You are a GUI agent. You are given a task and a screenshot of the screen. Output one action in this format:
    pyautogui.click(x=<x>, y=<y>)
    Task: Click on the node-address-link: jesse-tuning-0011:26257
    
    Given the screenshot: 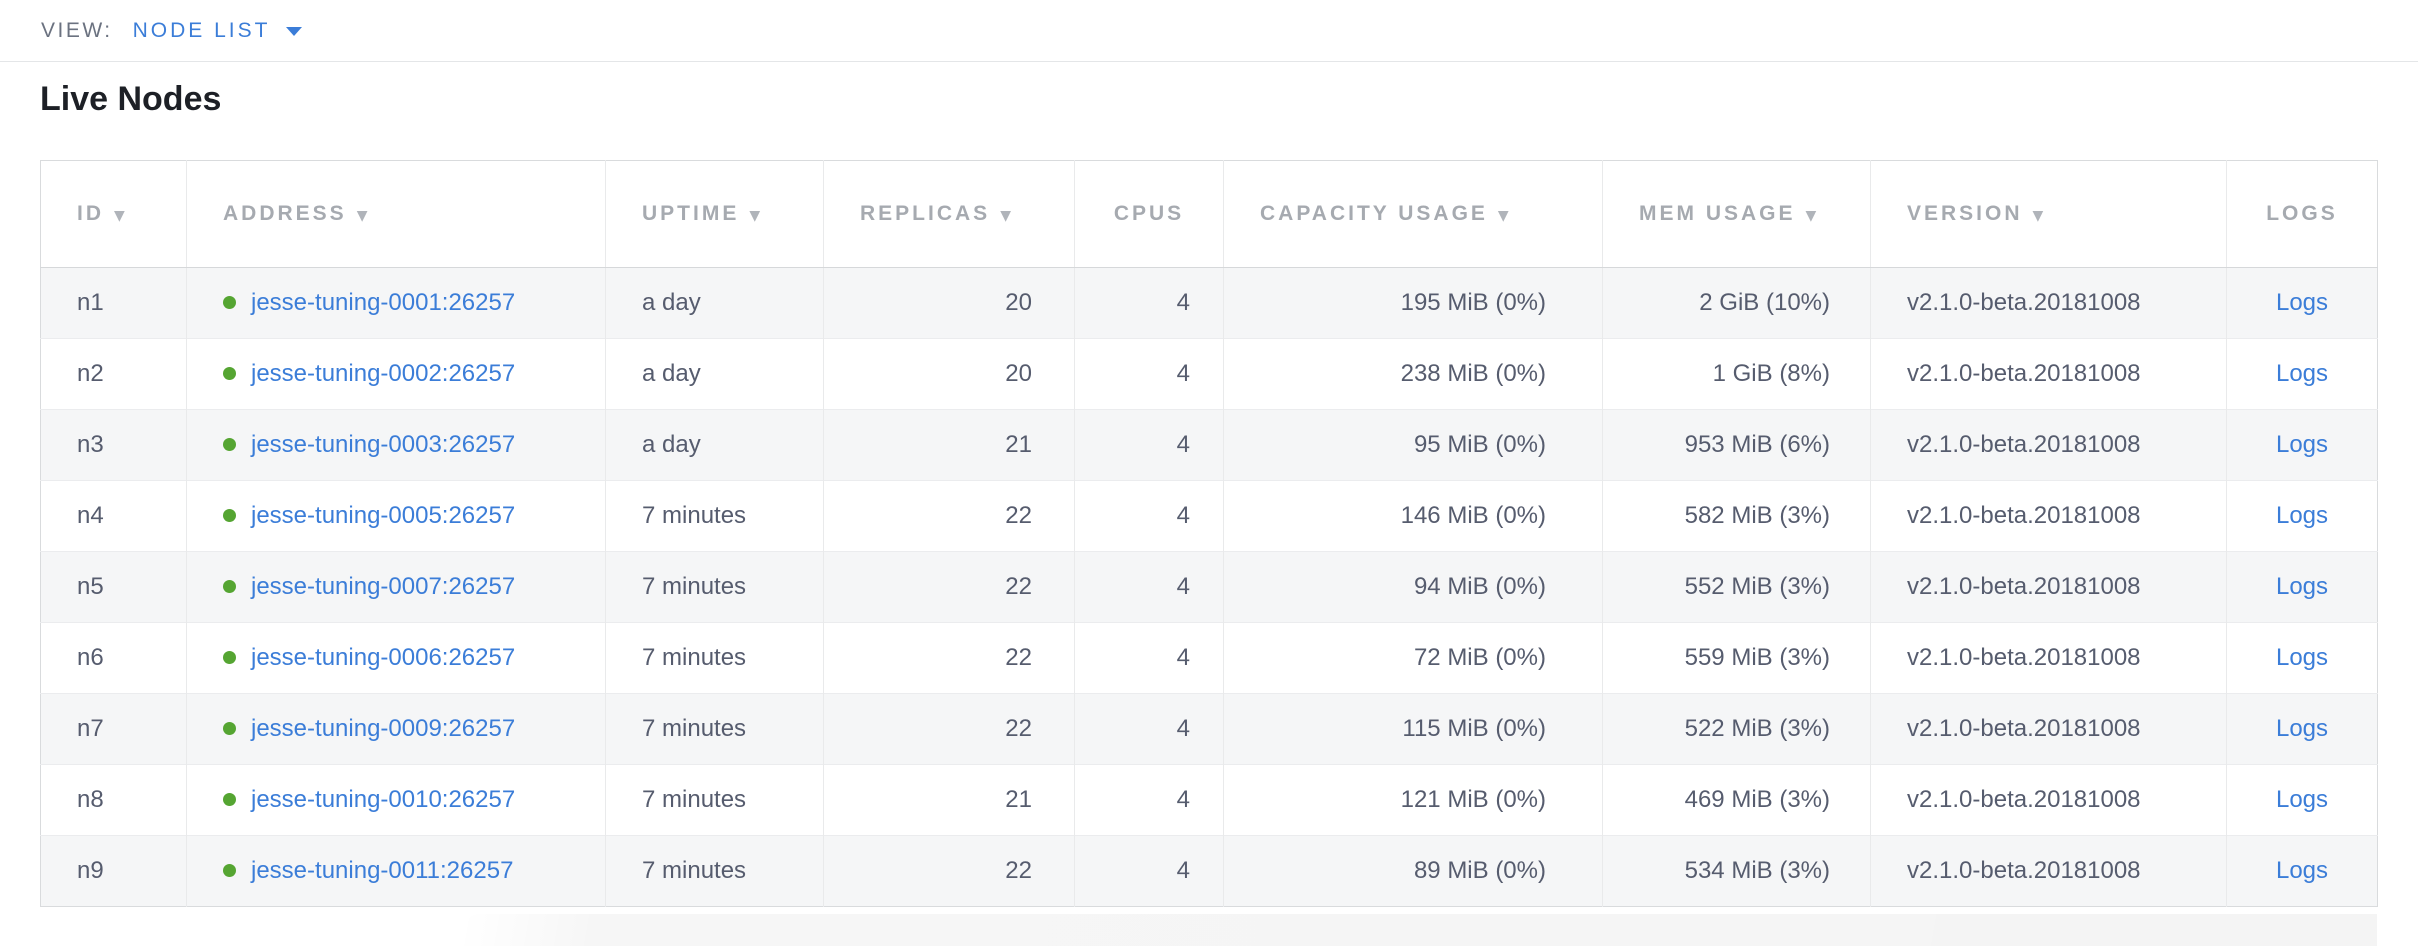 What is the action you would take?
    pyautogui.click(x=382, y=870)
    